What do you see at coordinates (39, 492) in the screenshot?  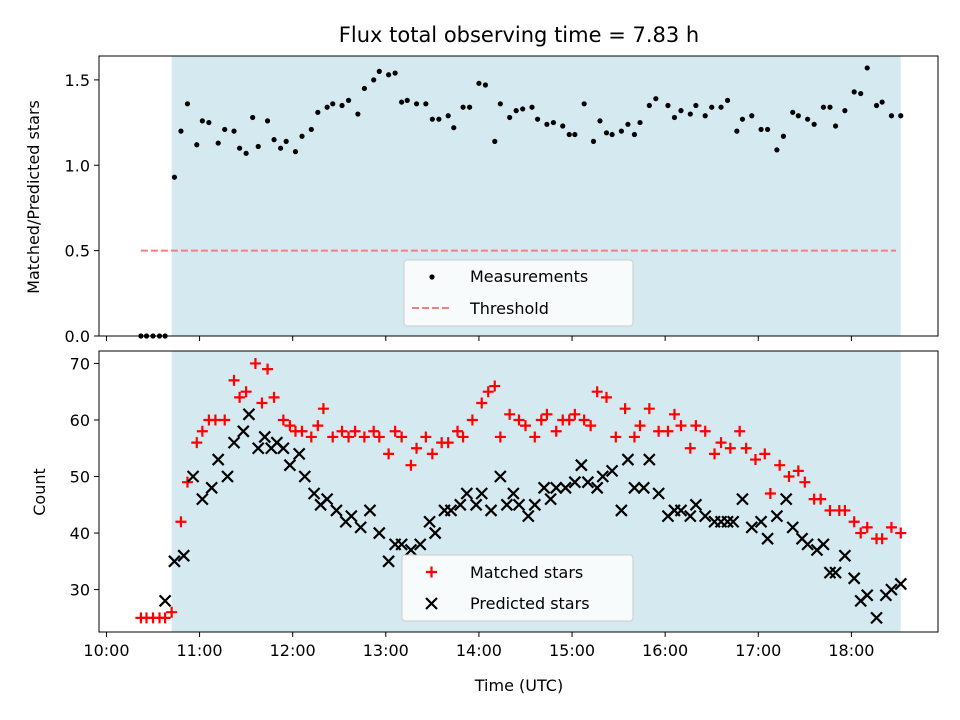 I see `count-y-axis-label: Count` at bounding box center [39, 492].